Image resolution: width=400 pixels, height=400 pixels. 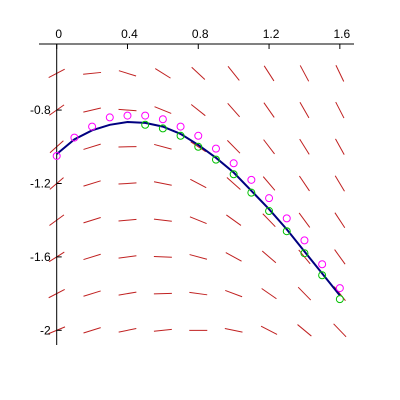 What do you see at coordinates (40, 183) in the screenshot?
I see `y-tick-label: -1.2` at bounding box center [40, 183].